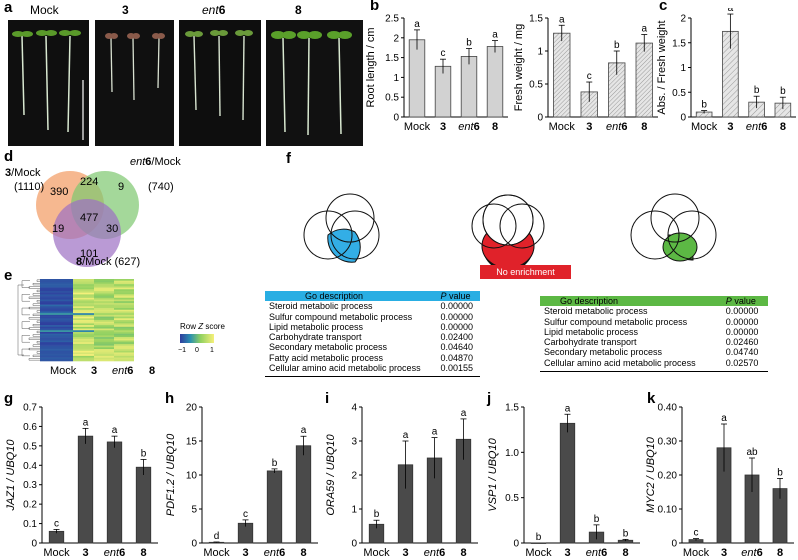 The width and height of the screenshot is (798, 560). What do you see at coordinates (182, 350) in the screenshot?
I see `legend-tick-neg1: −1` at bounding box center [182, 350].